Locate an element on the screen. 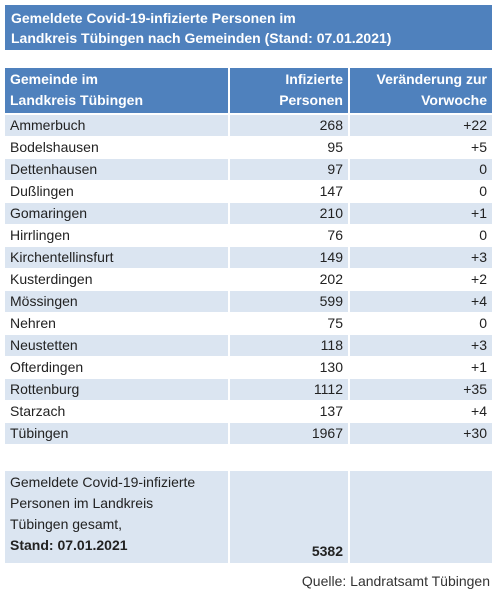 The height and width of the screenshot is (600, 497). infected-cell: 97 is located at coordinates (289, 169).